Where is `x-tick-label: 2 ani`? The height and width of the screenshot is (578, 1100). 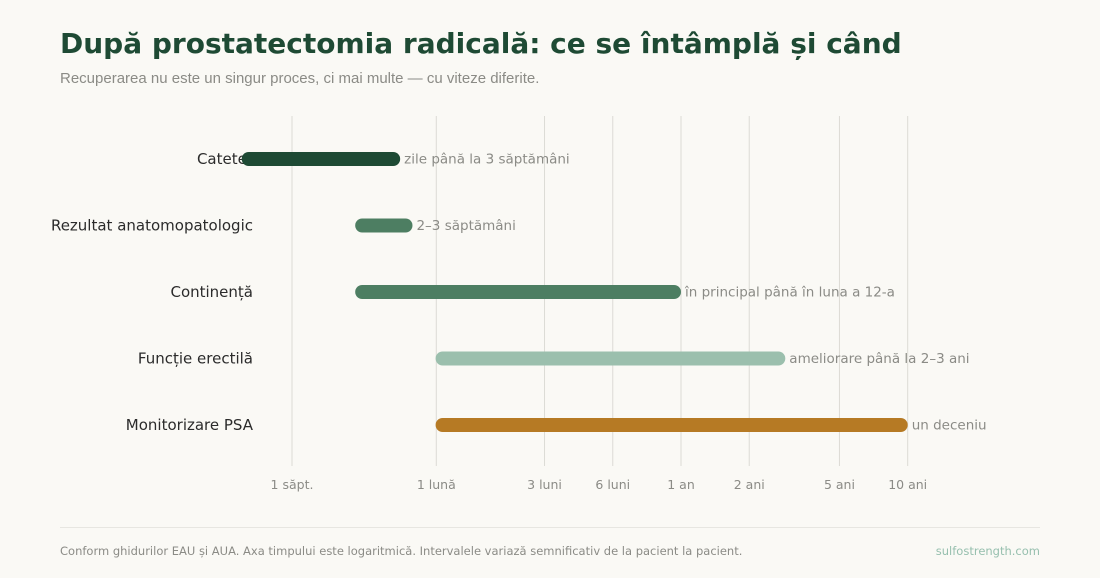
x-tick-label: 2 ani is located at coordinates (749, 484).